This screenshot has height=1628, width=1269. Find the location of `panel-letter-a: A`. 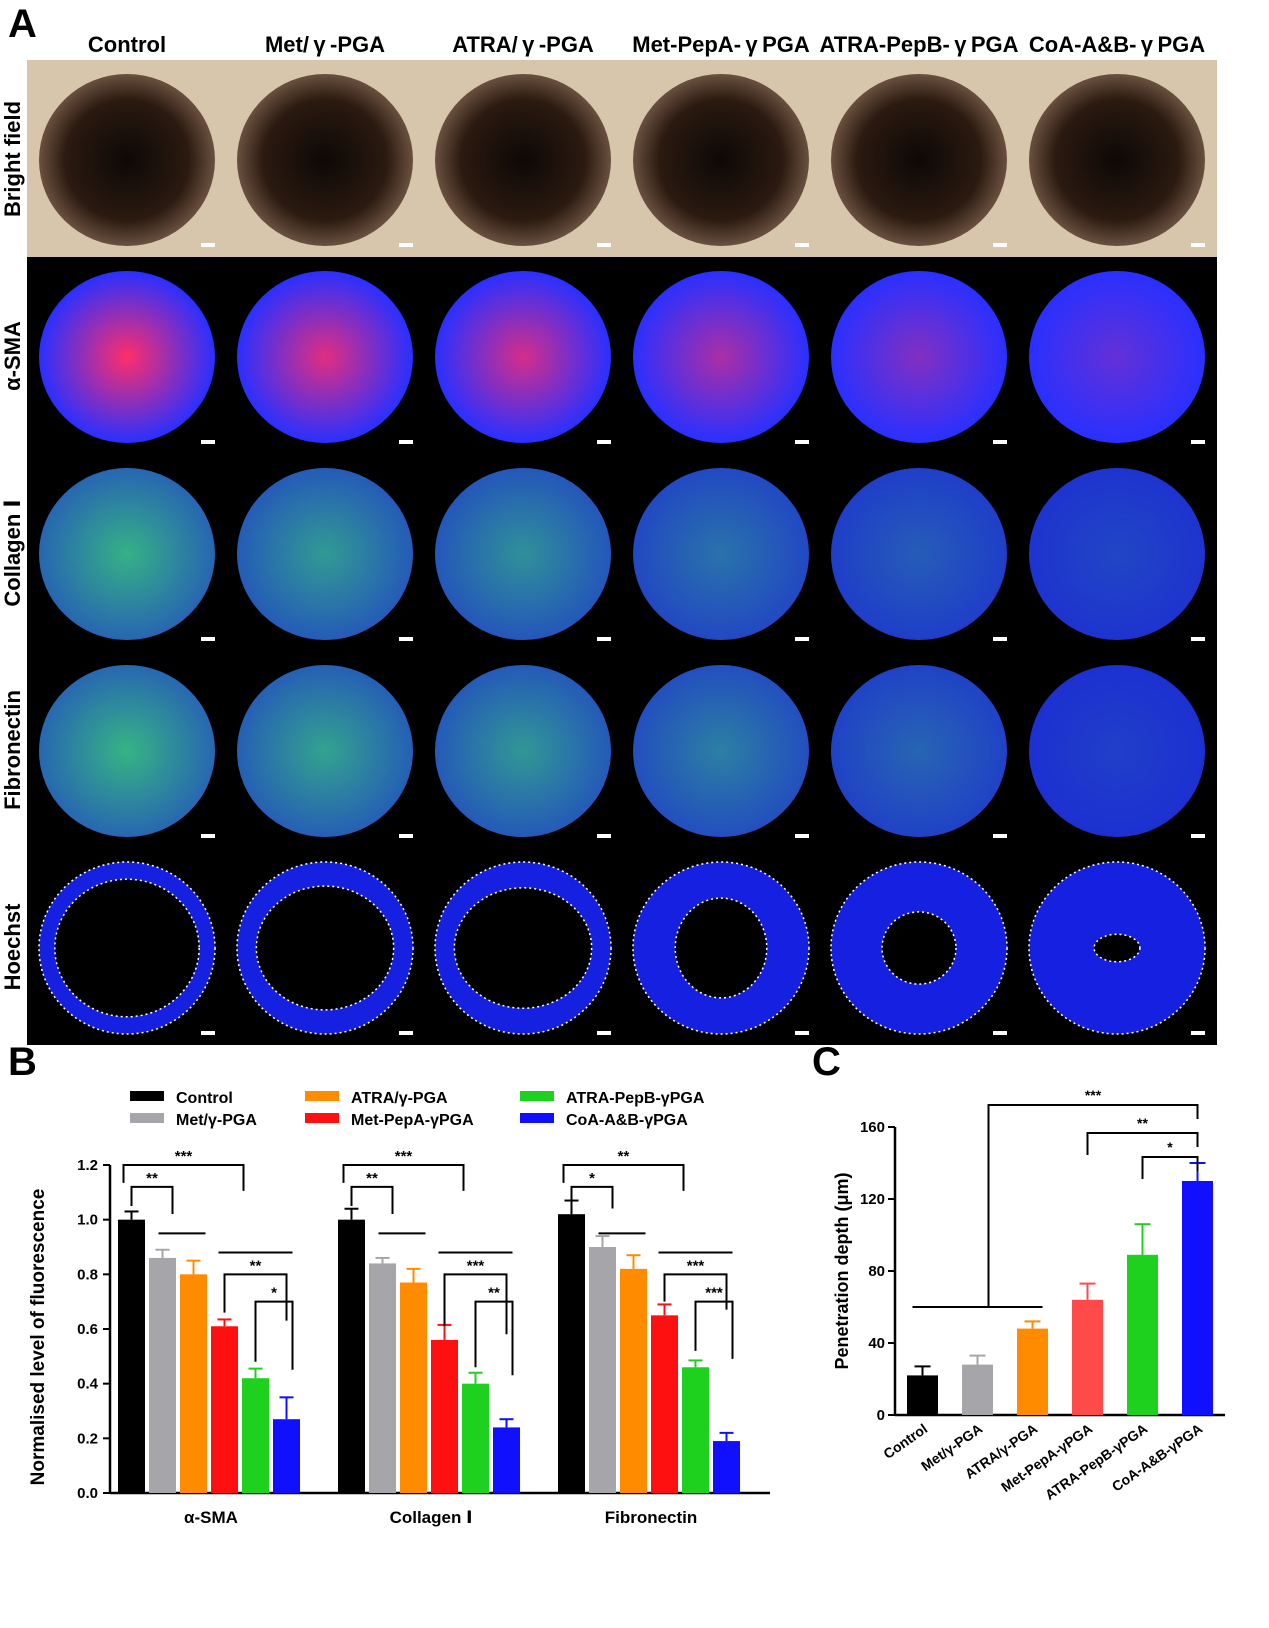

panel-letter-a: A is located at coordinates (22, 24).